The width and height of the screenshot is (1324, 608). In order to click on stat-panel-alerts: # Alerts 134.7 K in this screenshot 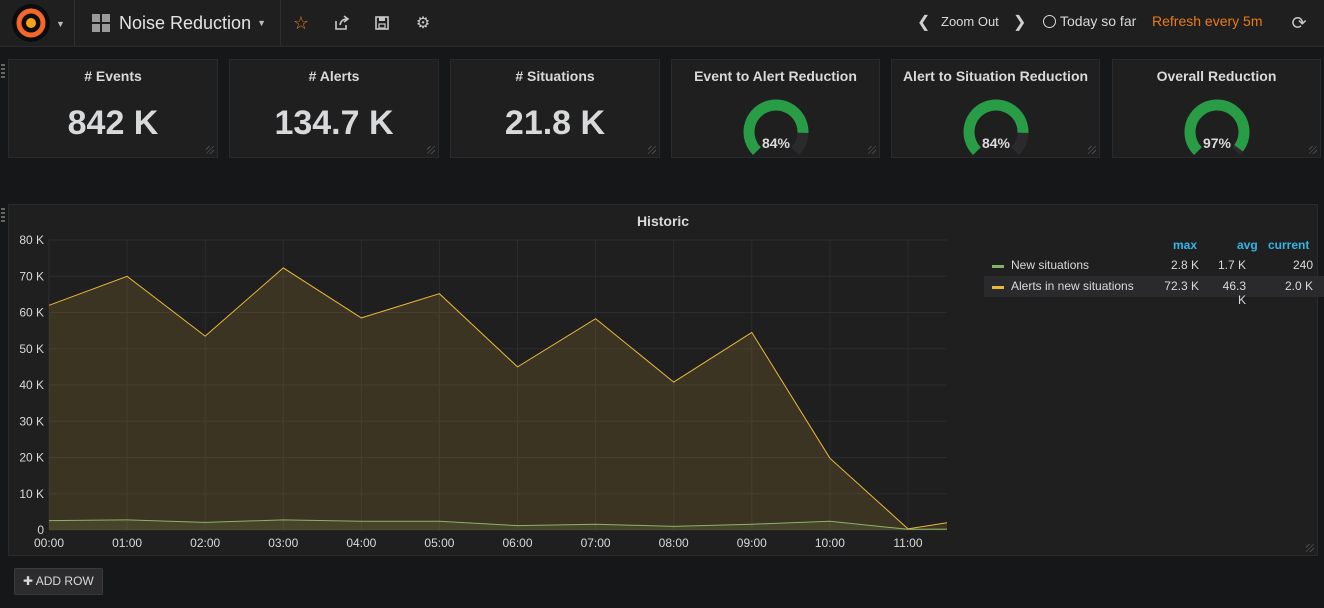, I will do `click(334, 108)`.